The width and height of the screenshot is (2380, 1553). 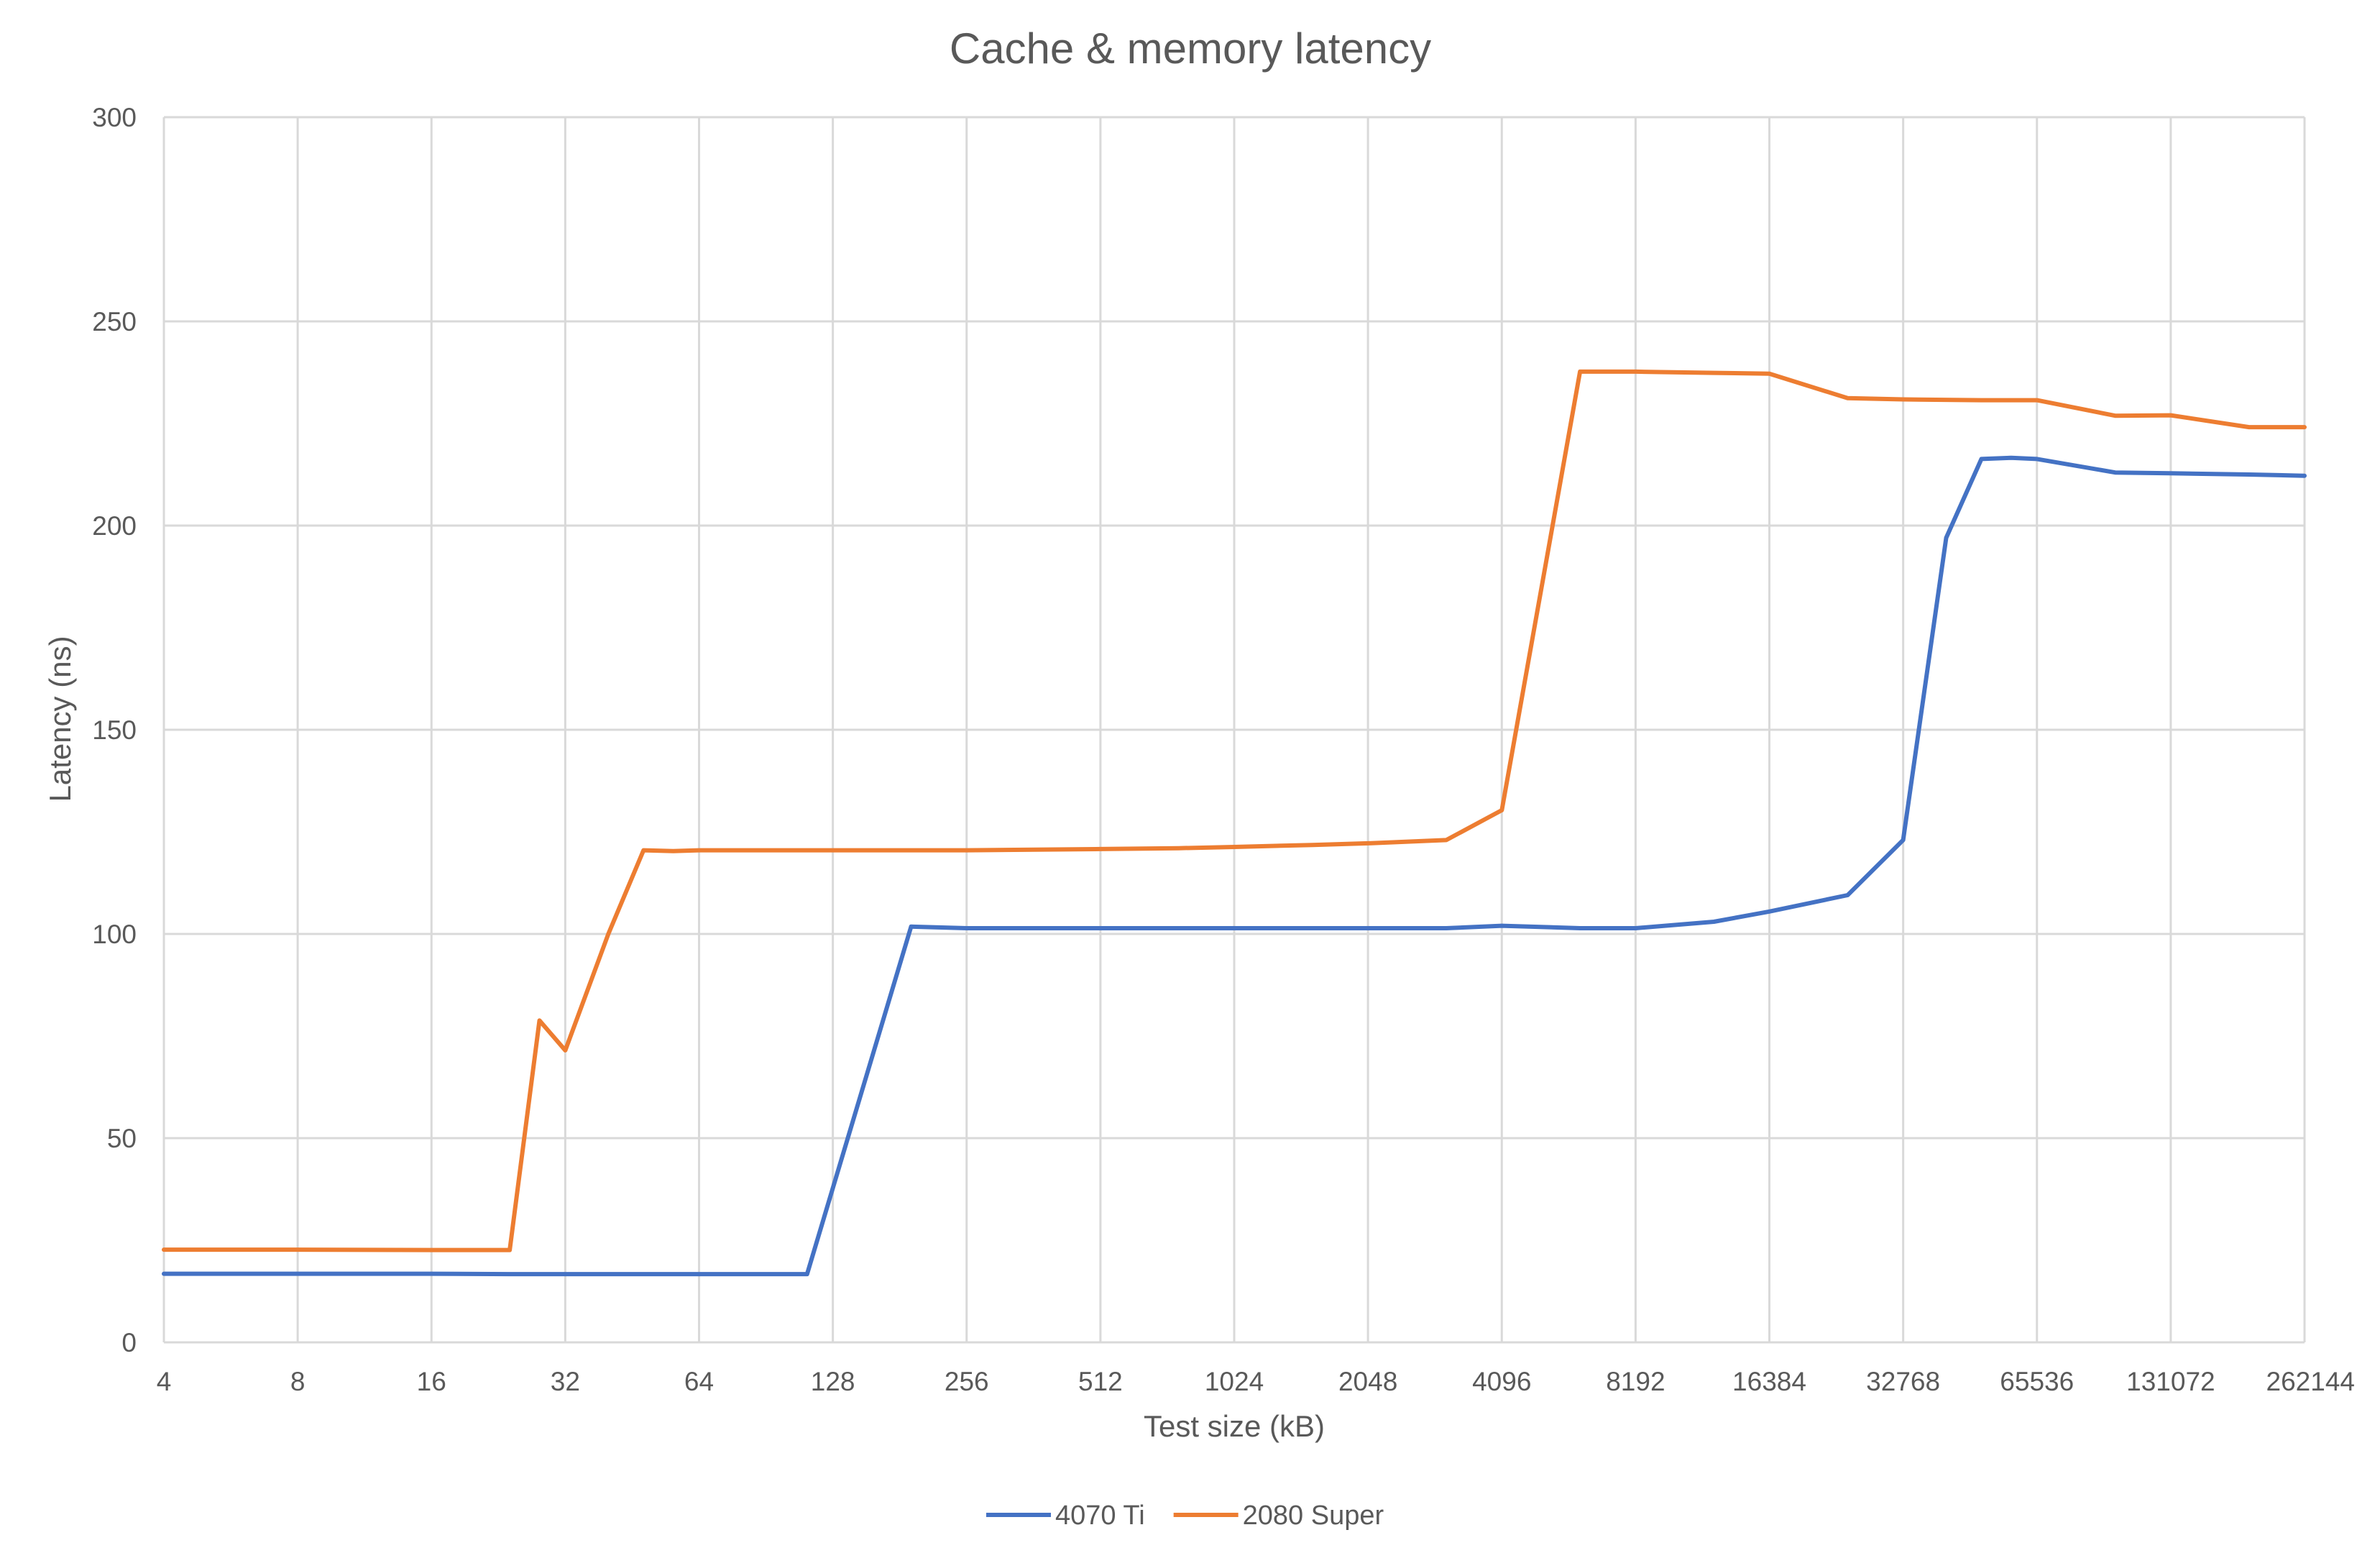 What do you see at coordinates (1636, 1381) in the screenshot?
I see `x-tick-label: 8192` at bounding box center [1636, 1381].